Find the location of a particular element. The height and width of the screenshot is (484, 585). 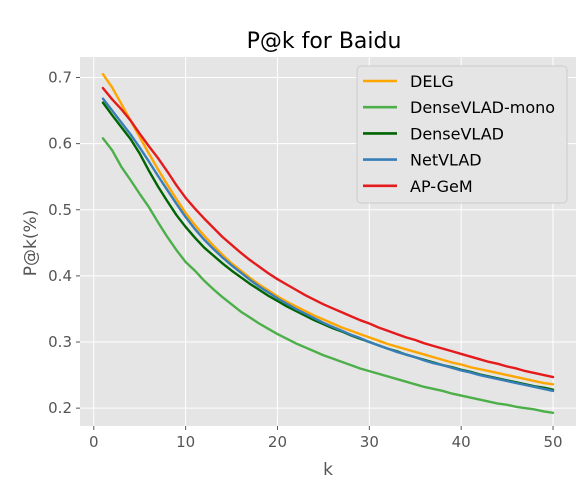

legend-label: AP-GeM is located at coordinates (441, 186).